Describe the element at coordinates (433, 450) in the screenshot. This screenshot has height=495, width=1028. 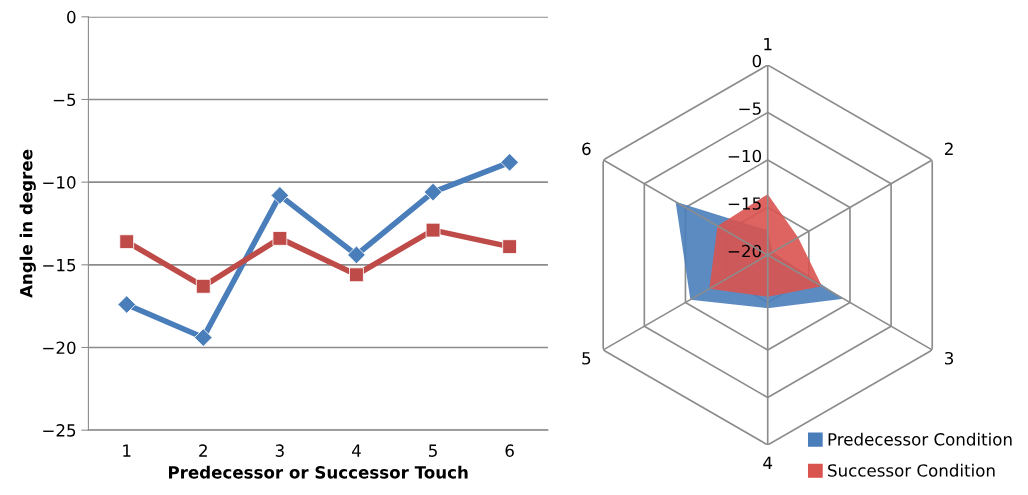
I see `x-tick-label: 5` at that location.